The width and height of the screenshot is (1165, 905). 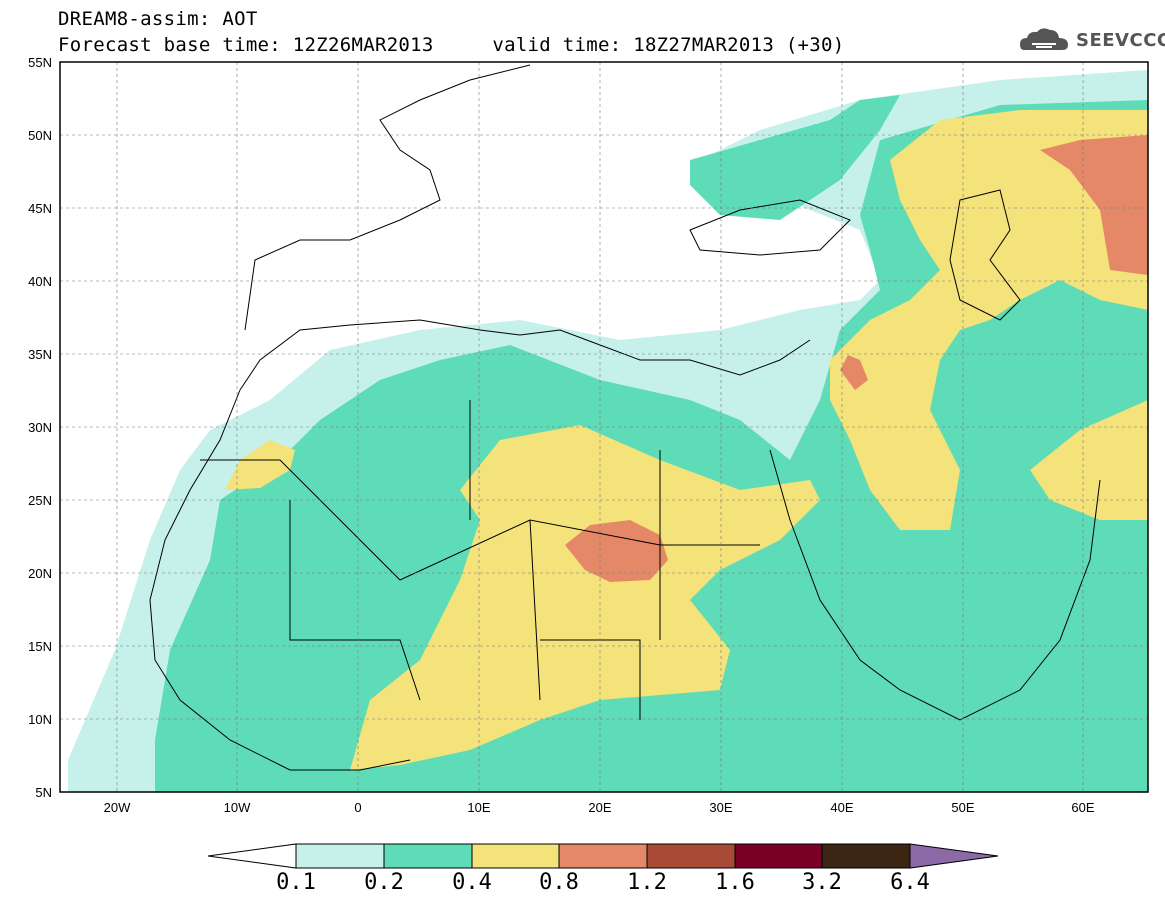 What do you see at coordinates (43, 792) in the screenshot?
I see `lat-tick-label: 5N` at bounding box center [43, 792].